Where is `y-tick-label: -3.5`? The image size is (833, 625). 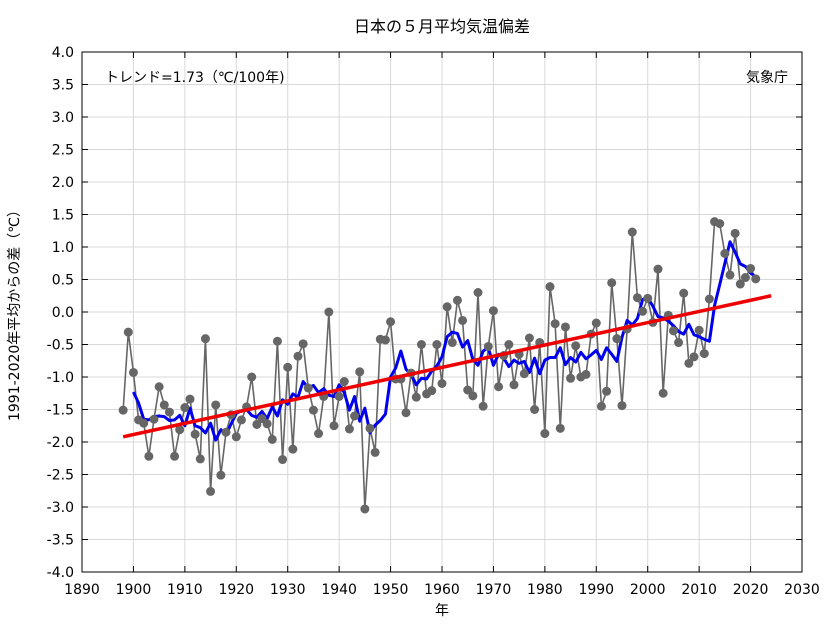
y-tick-label: -3.5 is located at coordinates (60, 541).